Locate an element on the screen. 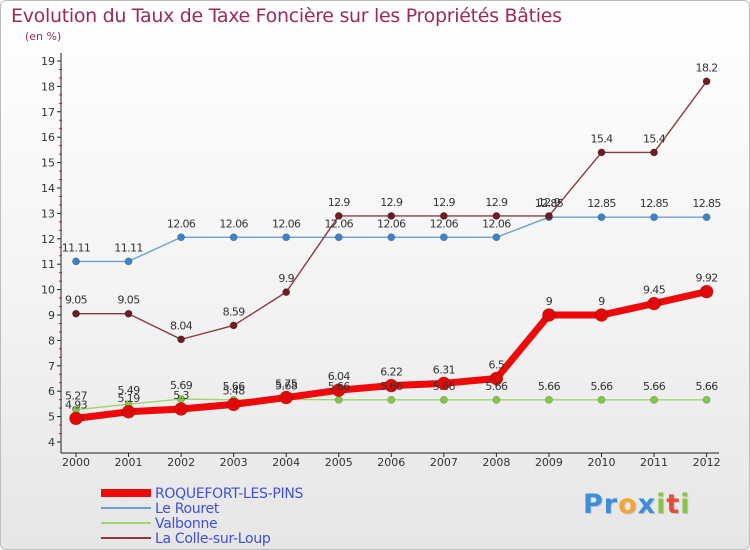 Image resolution: width=750 pixels, height=550 pixels. data-label-roquefort-les-pins: 5.48 is located at coordinates (234, 390).